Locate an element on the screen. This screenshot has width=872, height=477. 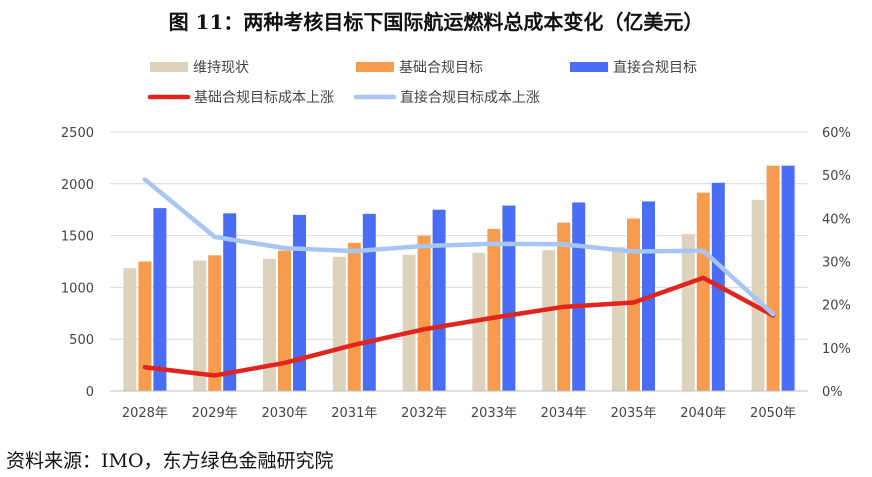
x-tick-label: 2034年 is located at coordinates (564, 413).